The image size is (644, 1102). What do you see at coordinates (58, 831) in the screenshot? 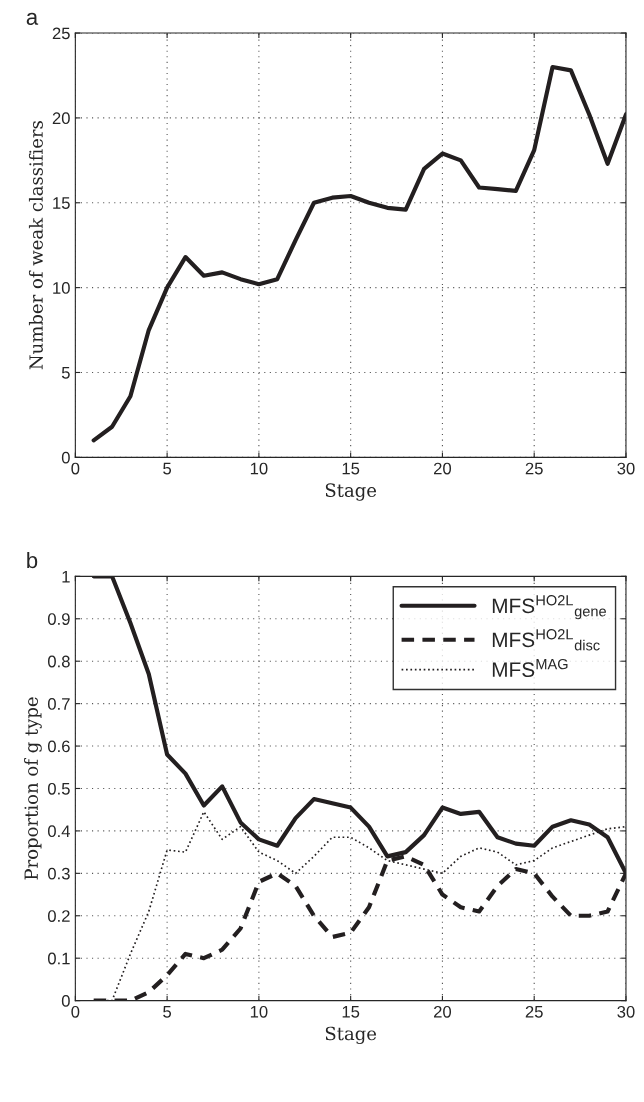
I see `y-tick-label: 0.4` at bounding box center [58, 831].